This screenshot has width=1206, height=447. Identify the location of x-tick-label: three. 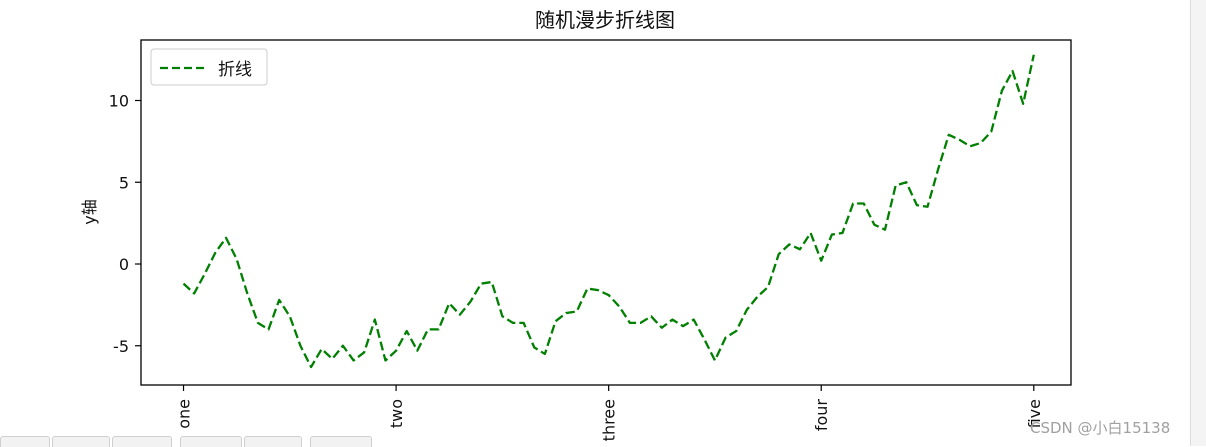
(609, 420).